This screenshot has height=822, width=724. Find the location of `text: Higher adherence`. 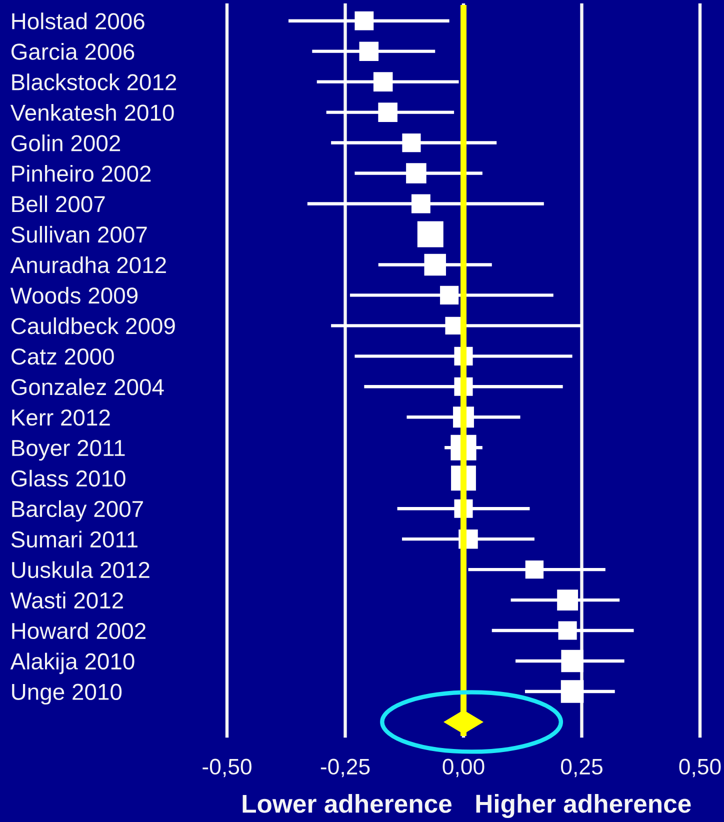

text: Higher adherence is located at coordinates (583, 806).